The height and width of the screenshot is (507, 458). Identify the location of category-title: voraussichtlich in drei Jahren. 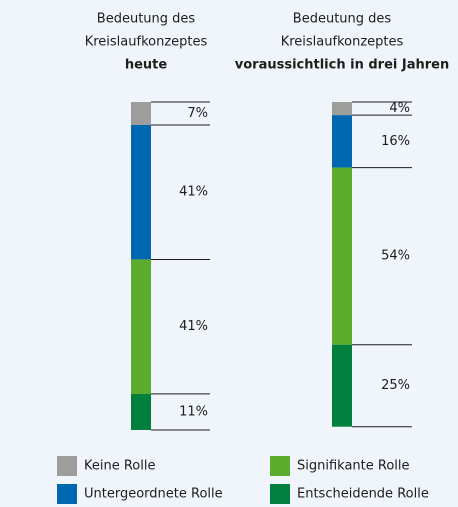
(342, 65).